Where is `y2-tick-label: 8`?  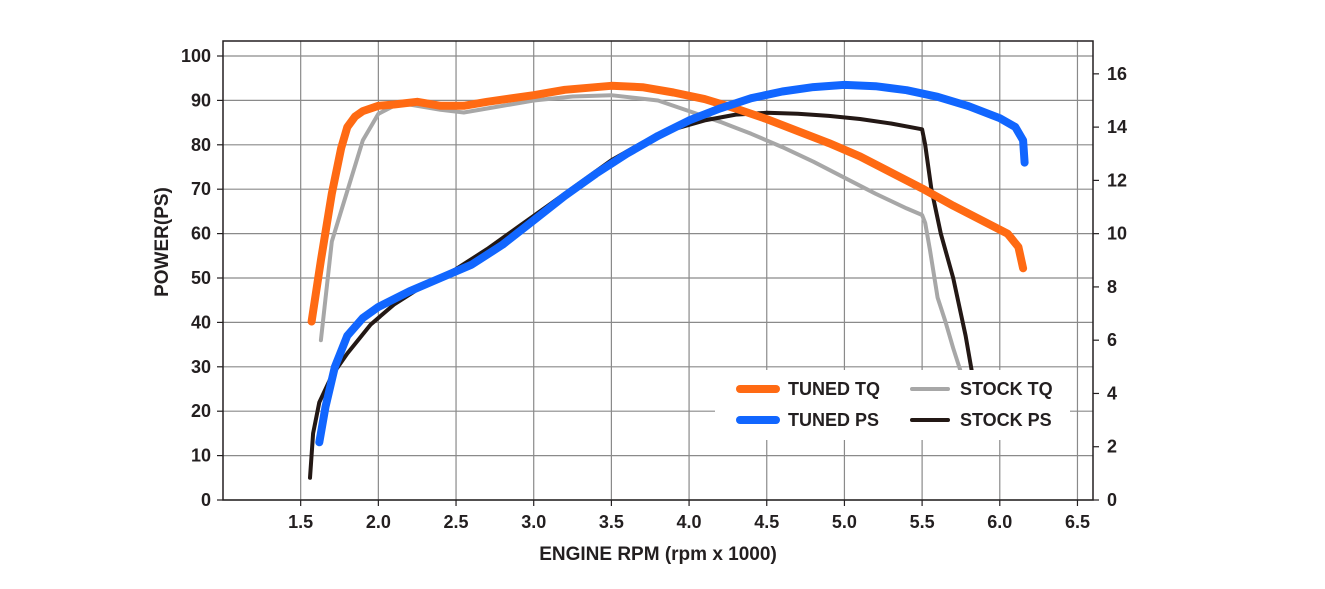 y2-tick-label: 8 is located at coordinates (1112, 287).